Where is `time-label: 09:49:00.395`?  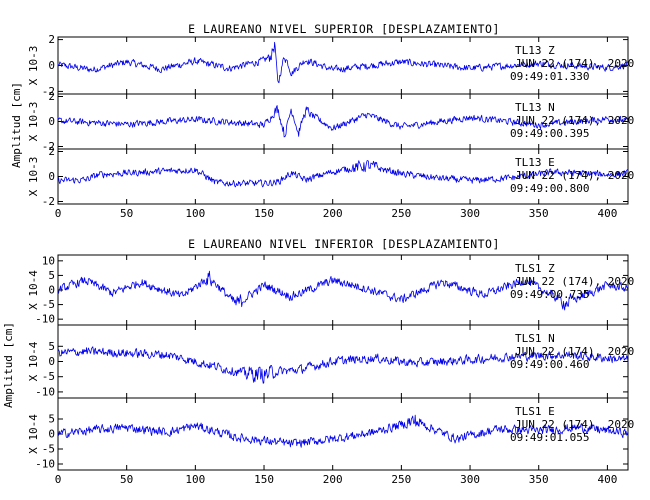 time-label: 09:49:00.395 is located at coordinates (549, 133).